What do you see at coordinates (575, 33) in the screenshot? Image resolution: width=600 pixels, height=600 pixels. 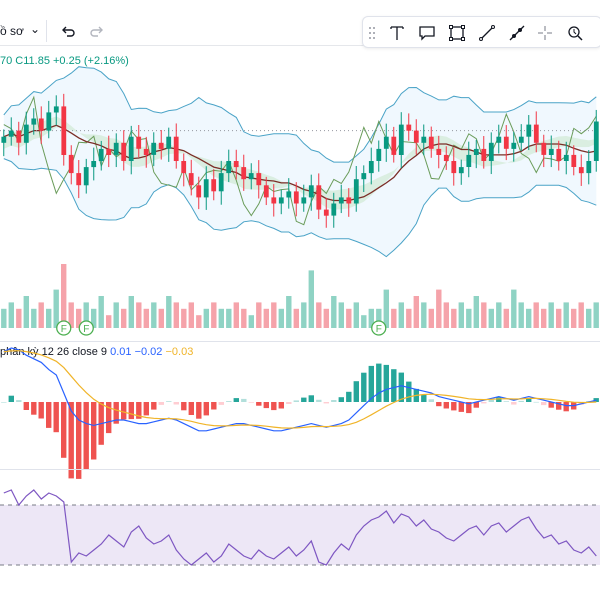 I see `measure-tool-button` at bounding box center [575, 33].